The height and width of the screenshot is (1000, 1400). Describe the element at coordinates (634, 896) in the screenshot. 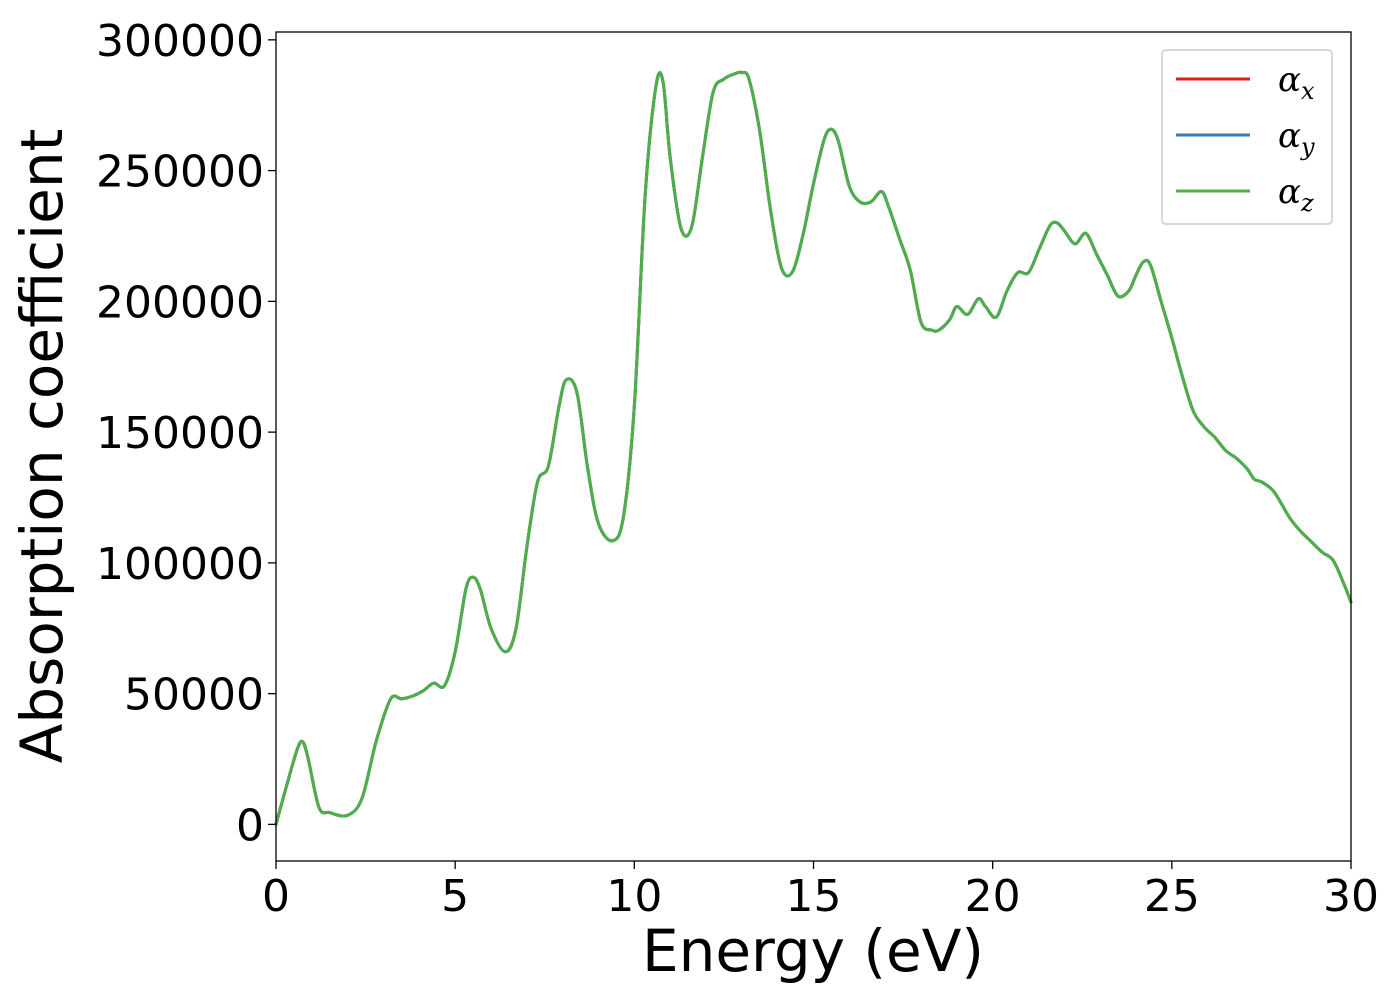

I see `x-tick-label: 10` at that location.